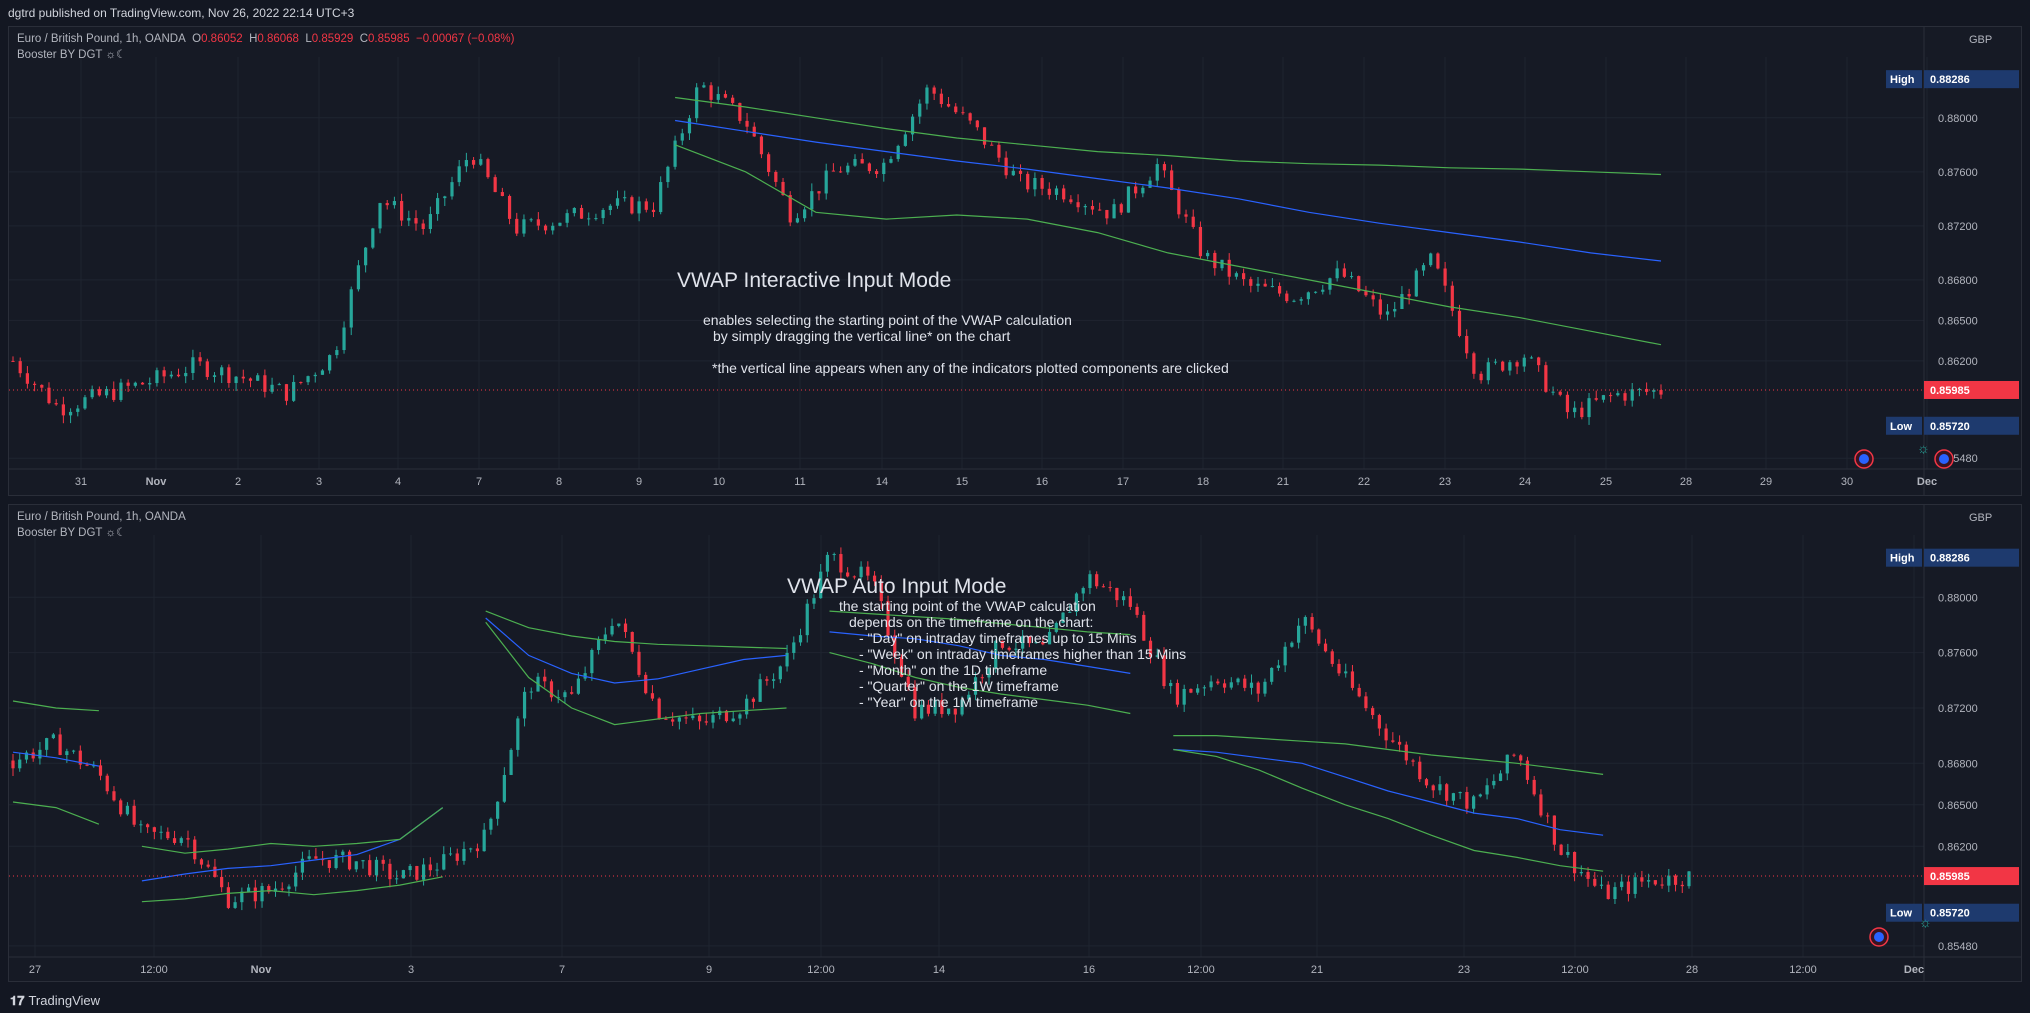  Describe the element at coordinates (1904, 912) in the screenshot. I see `low-price-tag-label-bg` at that location.